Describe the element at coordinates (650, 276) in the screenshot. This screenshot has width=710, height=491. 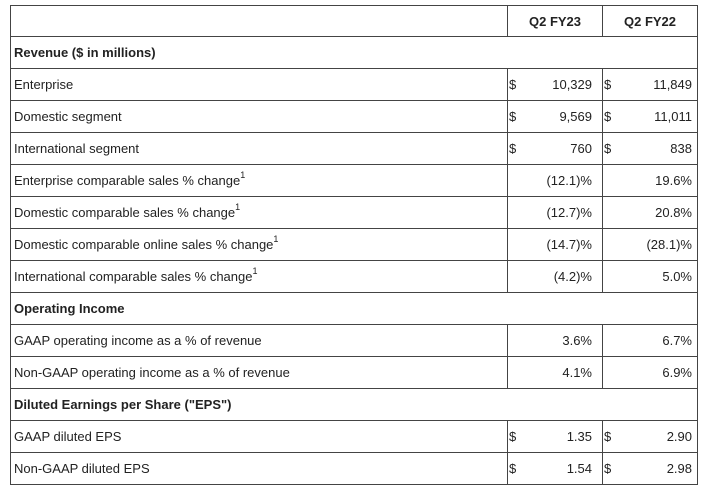
I see `value-q2-fy22: 5.0%` at that location.